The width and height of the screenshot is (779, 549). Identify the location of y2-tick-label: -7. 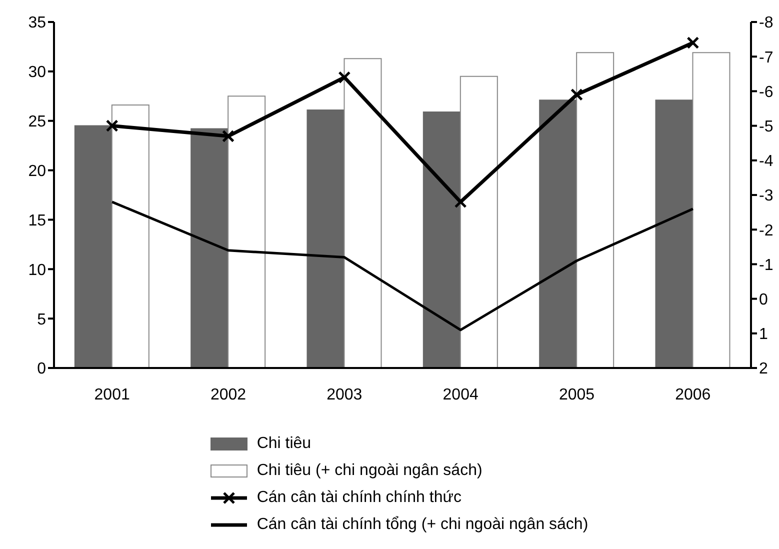
(766, 57).